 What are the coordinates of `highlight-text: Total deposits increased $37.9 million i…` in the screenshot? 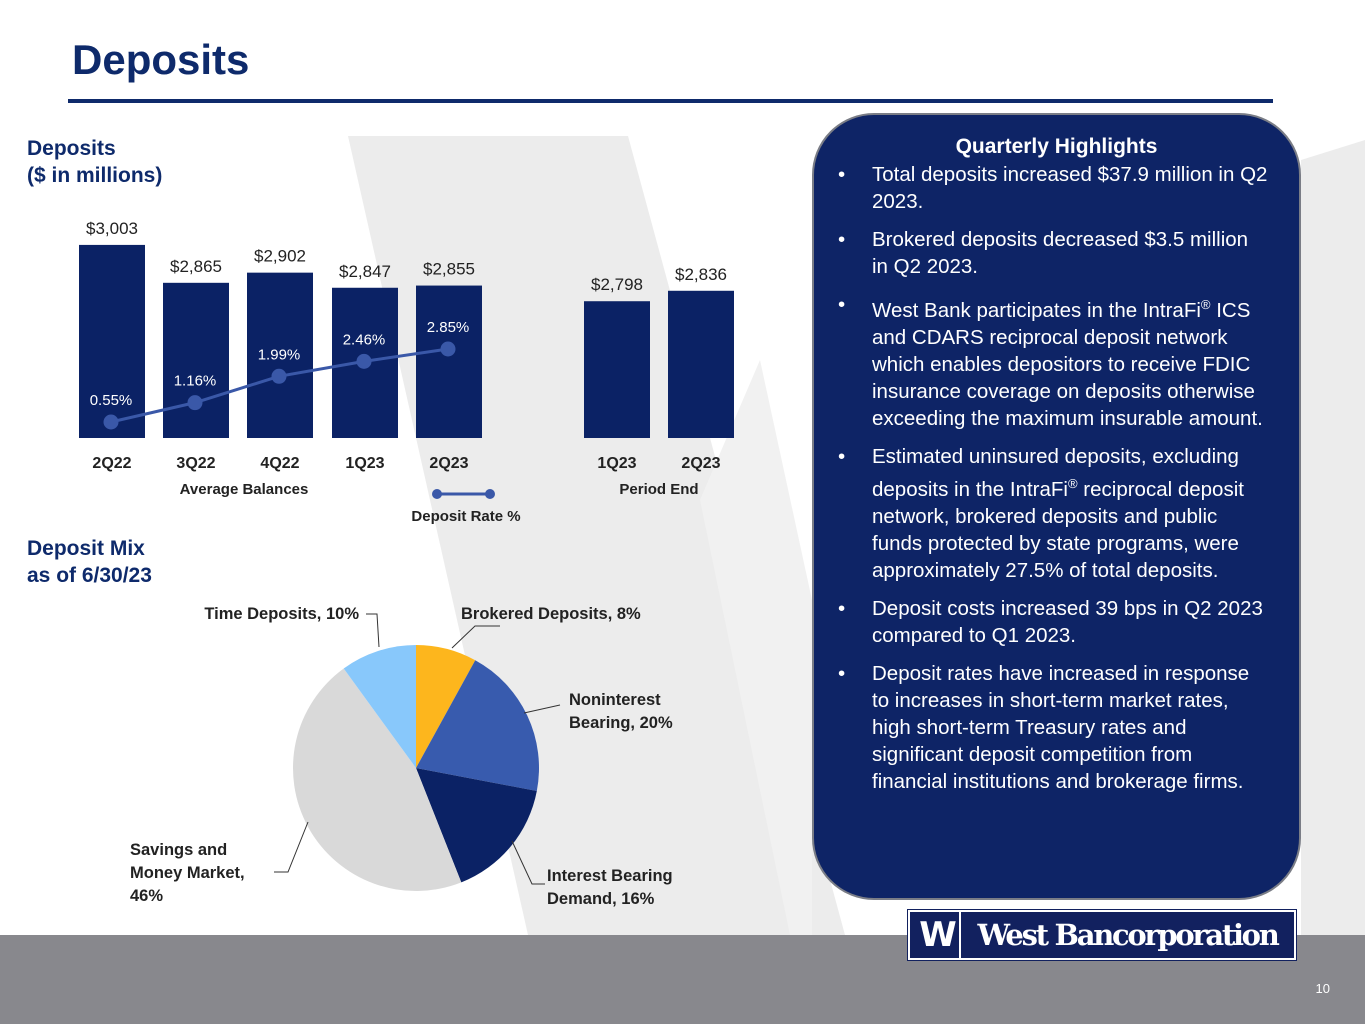 It's located at (1070, 188).